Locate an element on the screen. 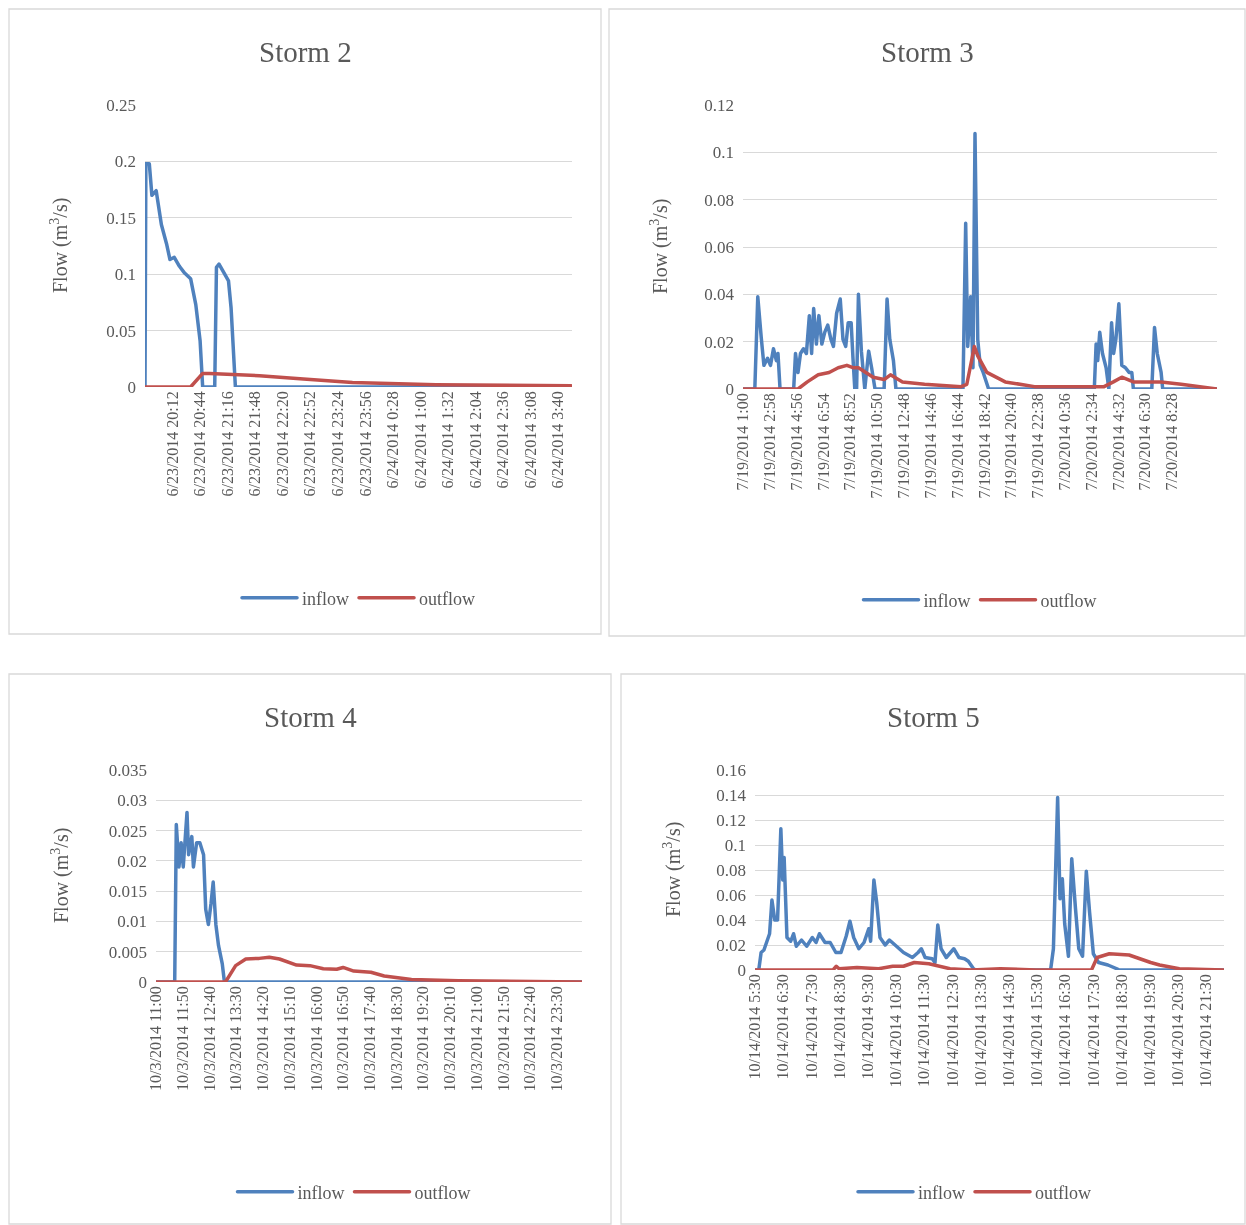  x-tick-label: 10/3/2014 19:20 is located at coordinates (423, 1039).